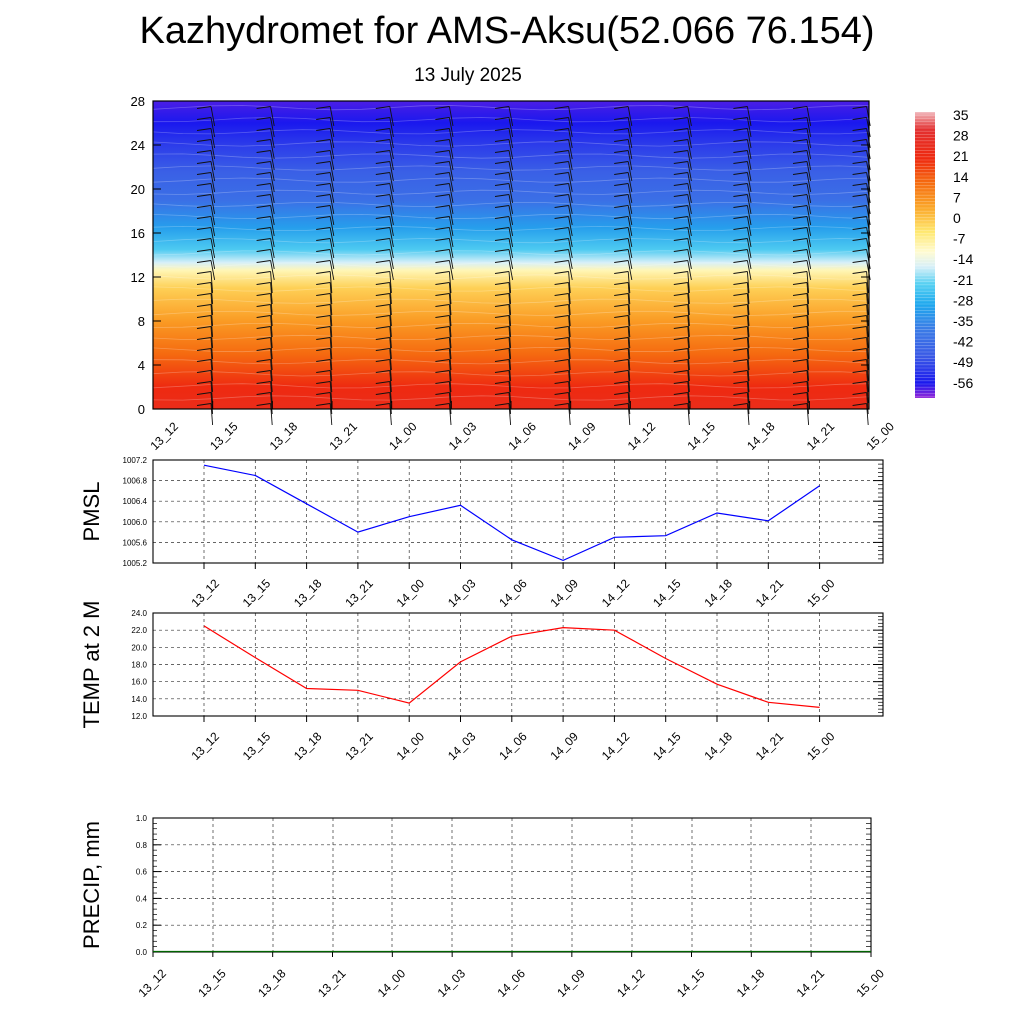  Describe the element at coordinates (91, 512) in the screenshot. I see `y-axis-title: PMSL` at that location.